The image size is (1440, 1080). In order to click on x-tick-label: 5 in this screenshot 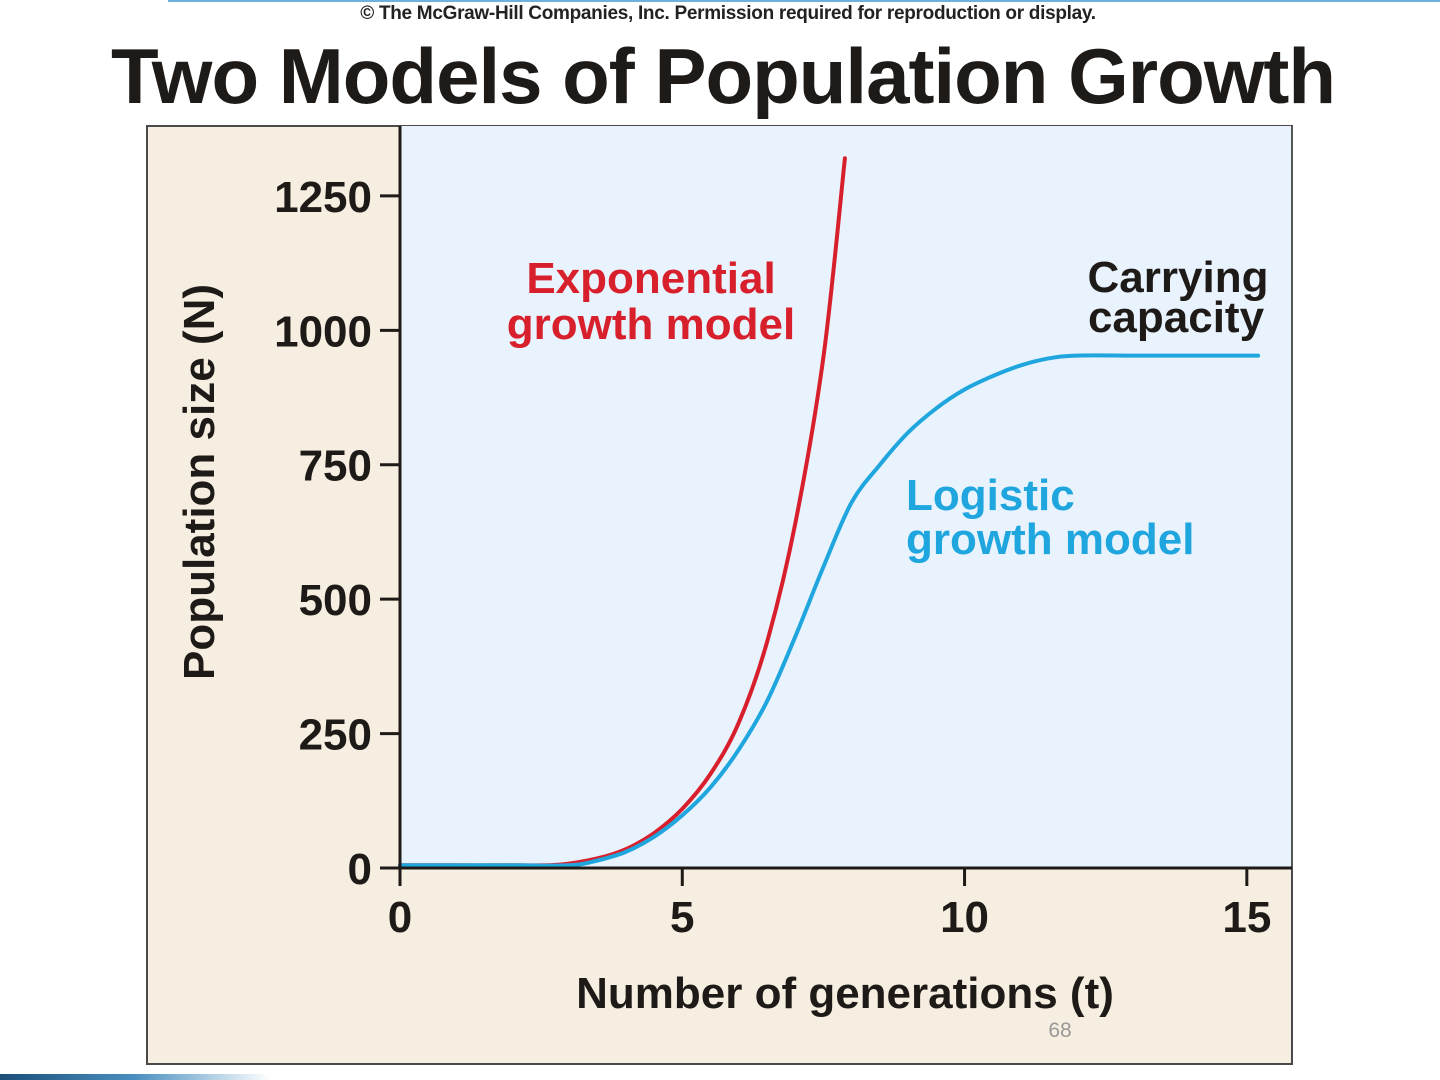, I will do `click(682, 917)`.